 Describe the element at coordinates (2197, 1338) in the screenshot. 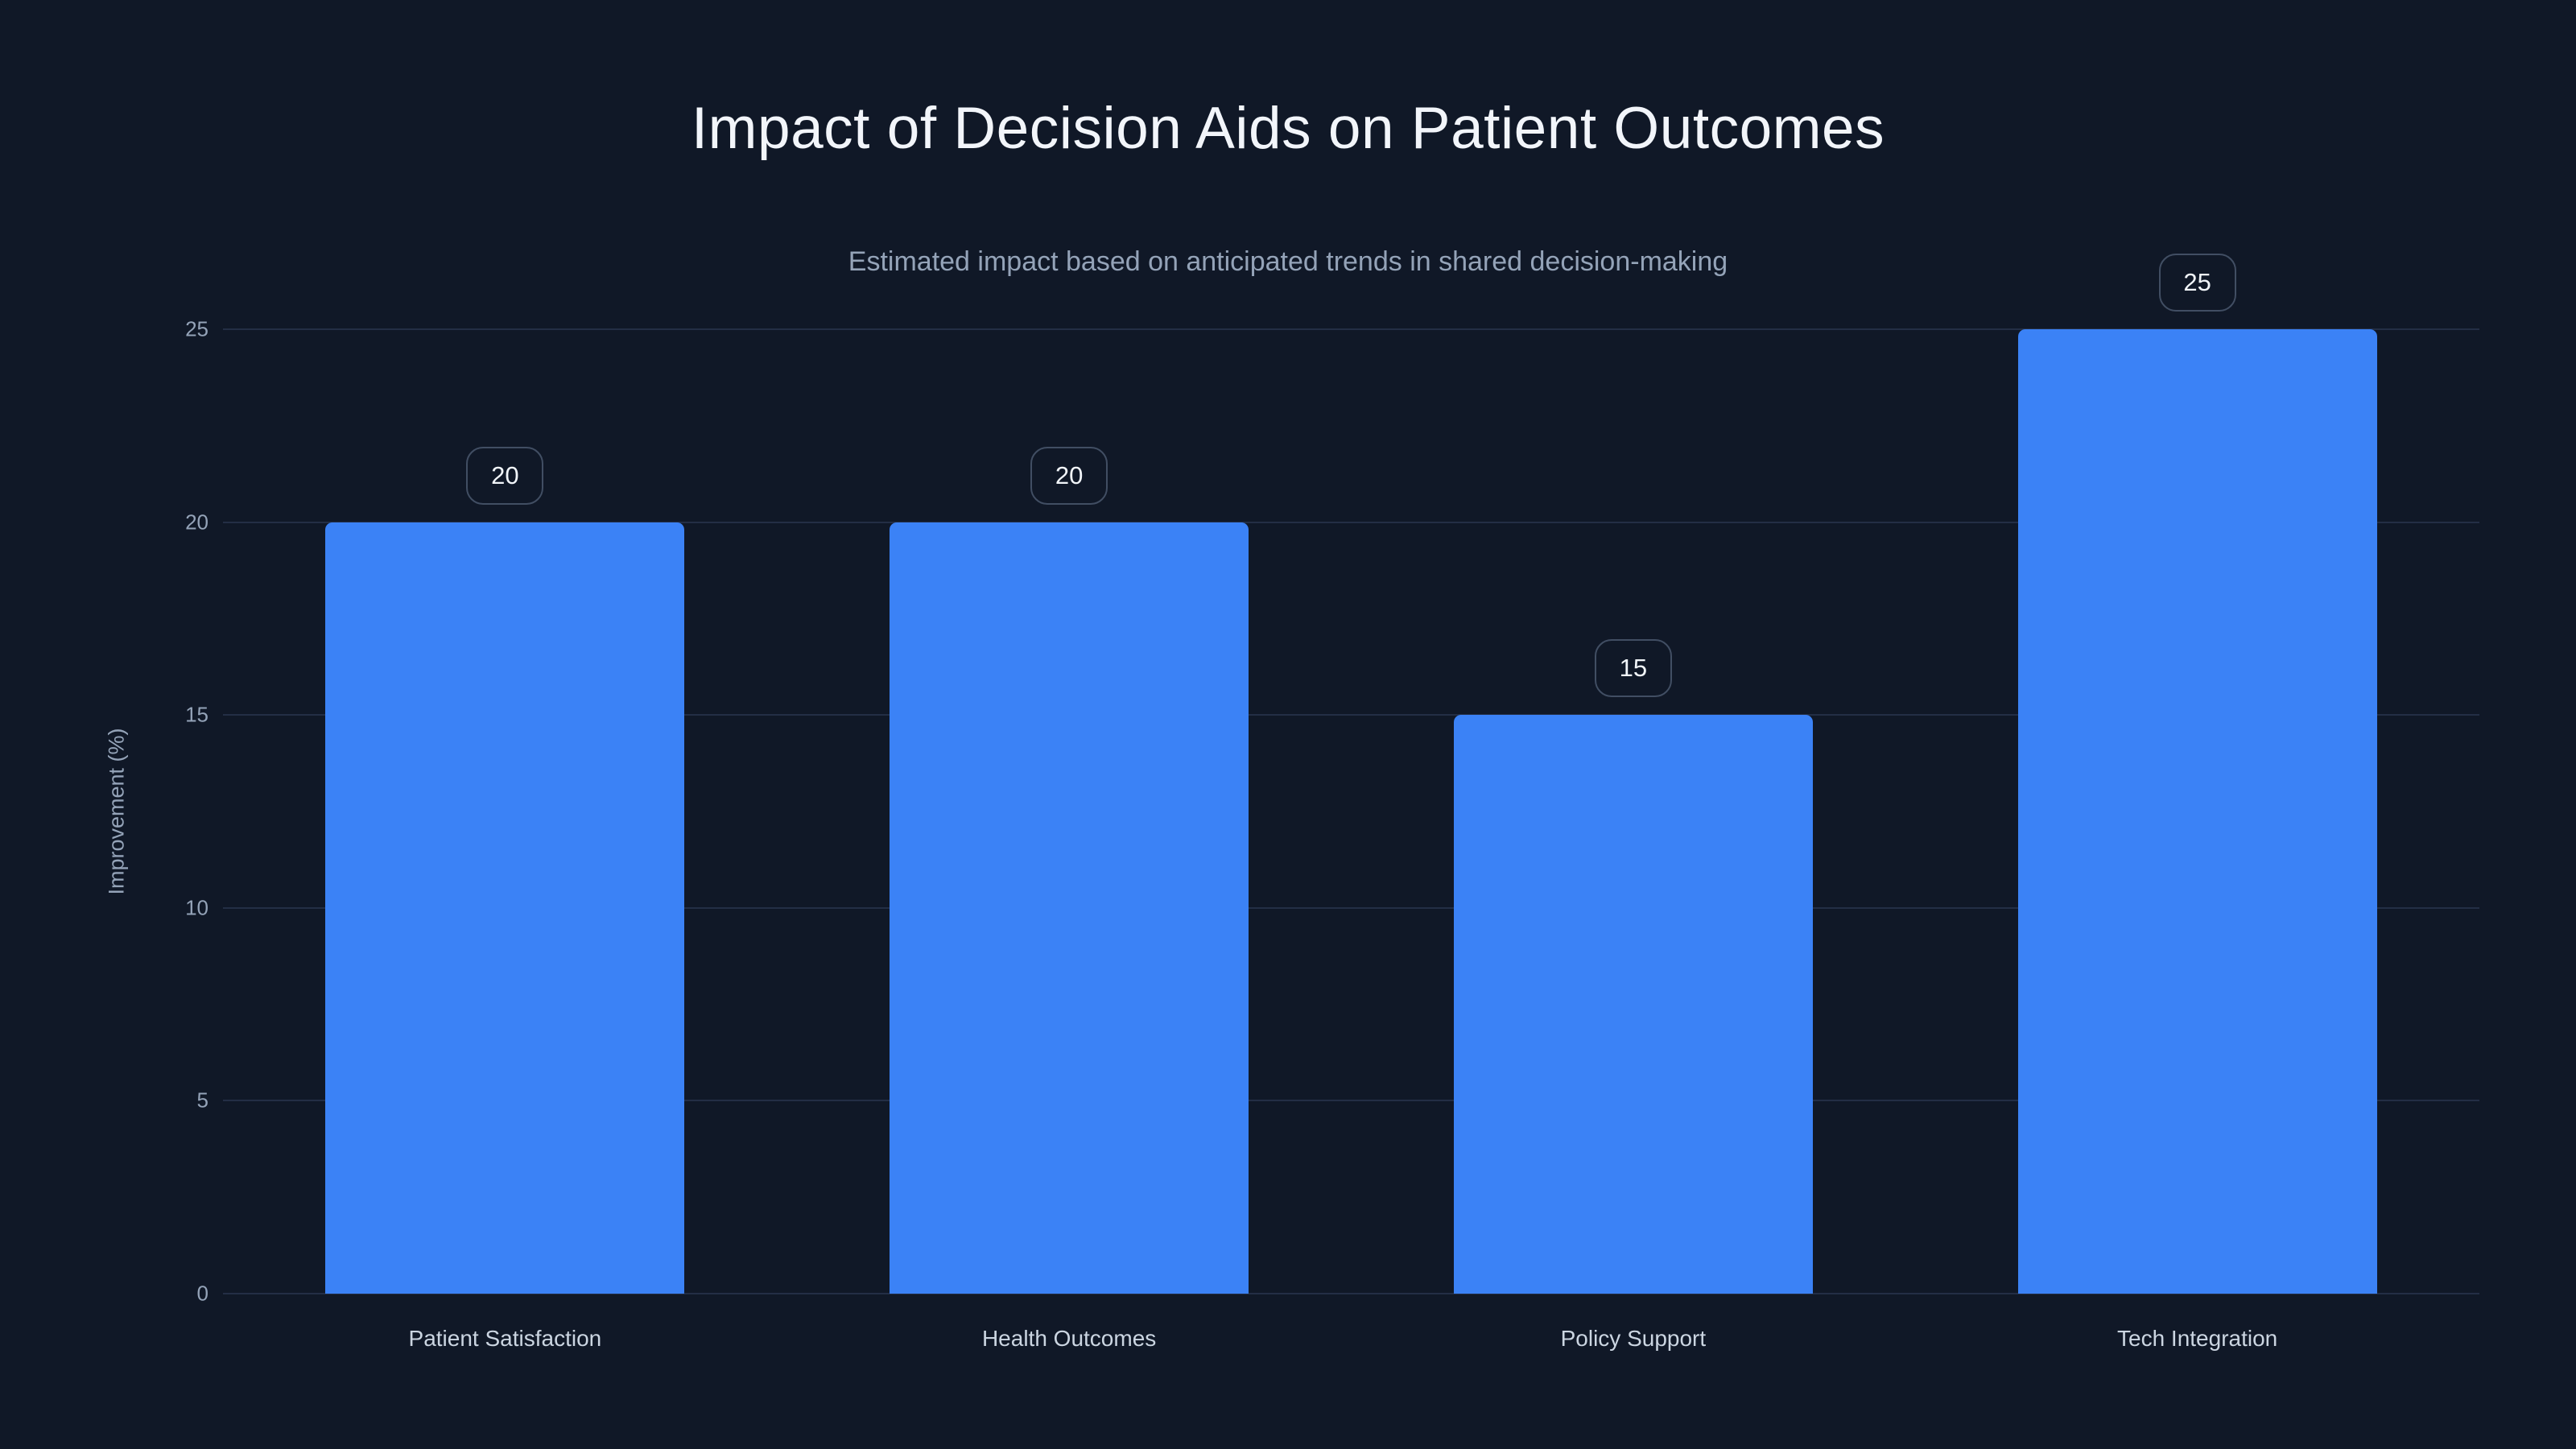

I see `x-axis-label: Tech Integration` at that location.